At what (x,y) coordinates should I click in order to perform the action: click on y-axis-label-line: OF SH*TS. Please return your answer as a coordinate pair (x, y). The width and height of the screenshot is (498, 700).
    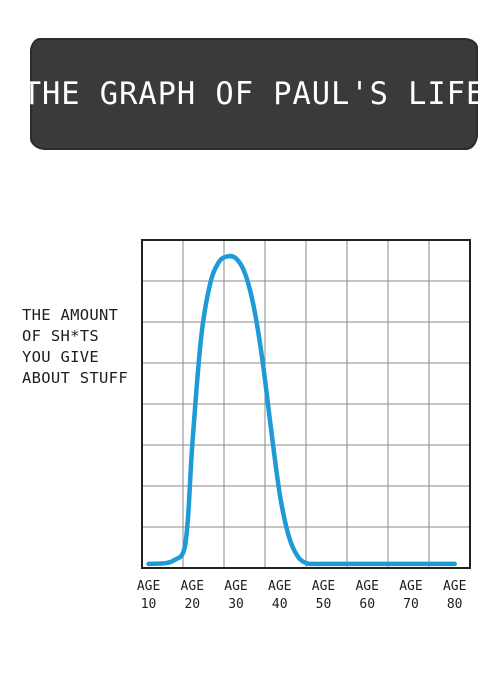
    Looking at the image, I should click on (61, 336).